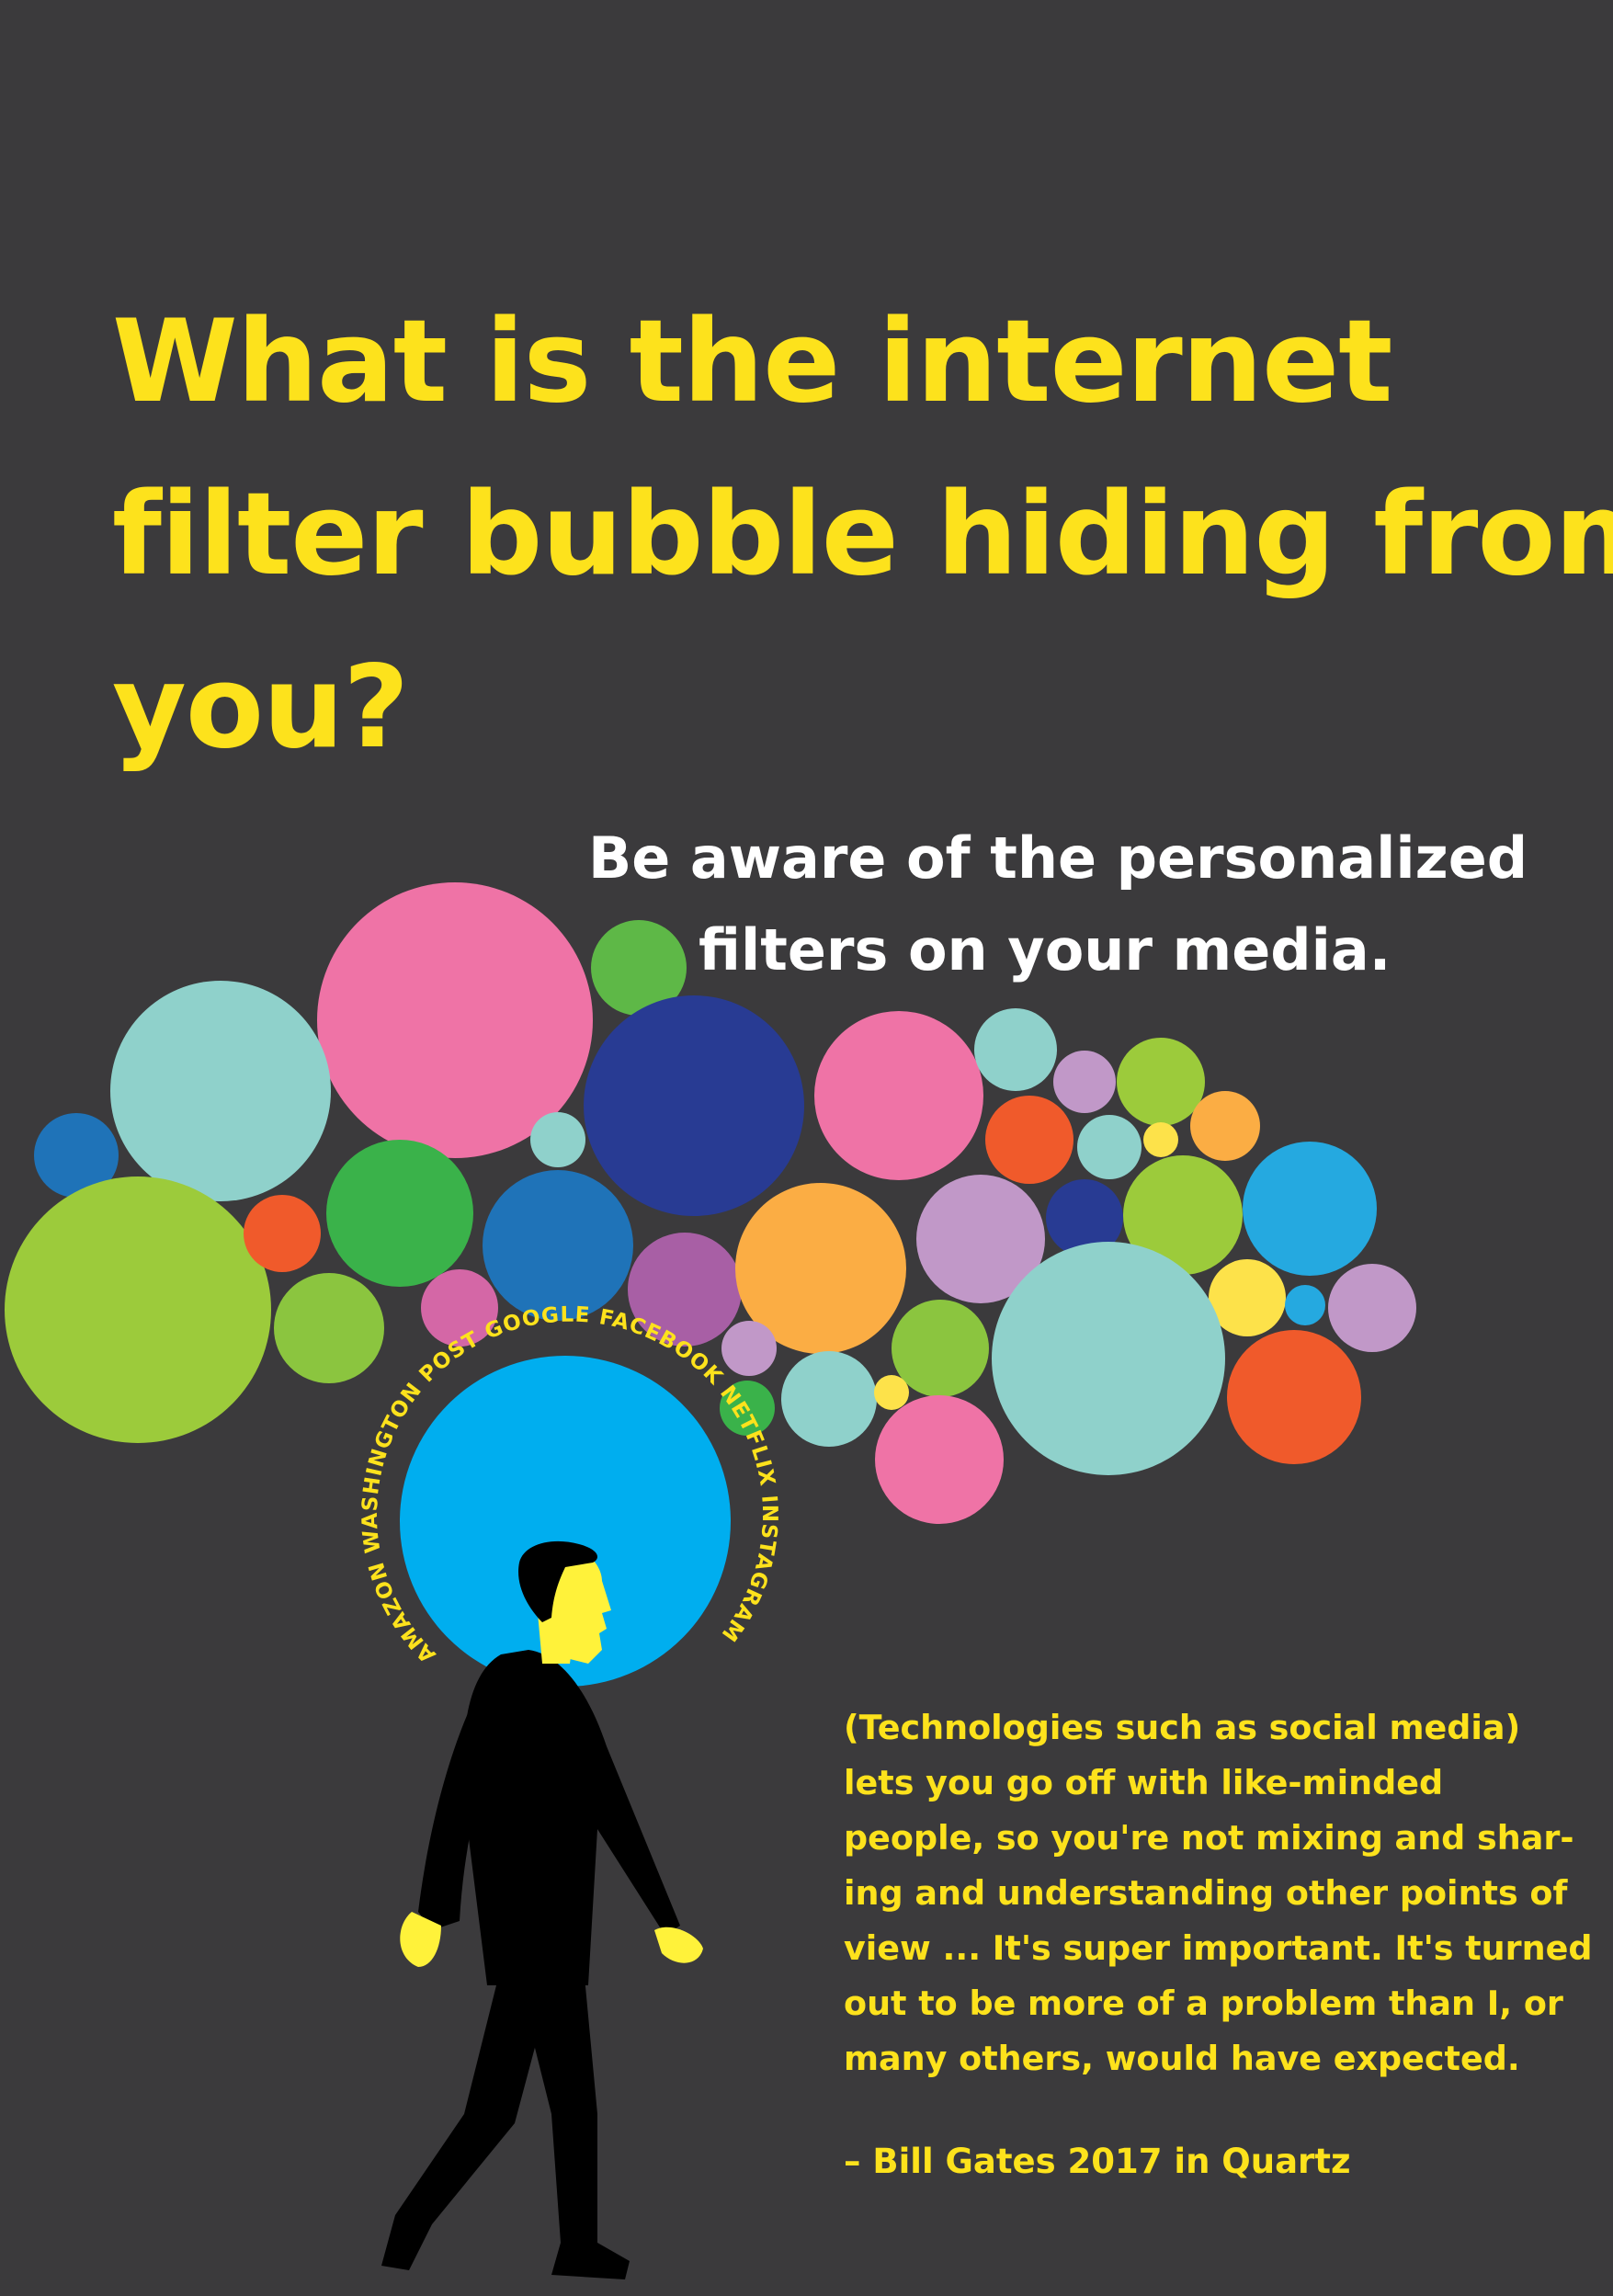  What do you see at coordinates (678, 1945) in the screenshot?
I see `front-hand` at bounding box center [678, 1945].